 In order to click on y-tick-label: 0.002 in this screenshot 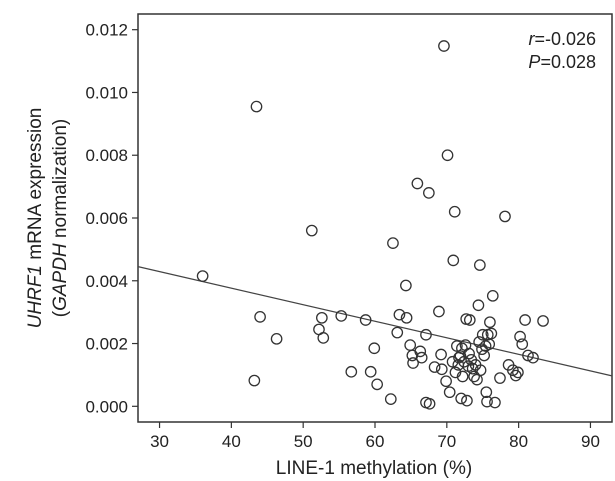, I will do `click(106, 344)`.